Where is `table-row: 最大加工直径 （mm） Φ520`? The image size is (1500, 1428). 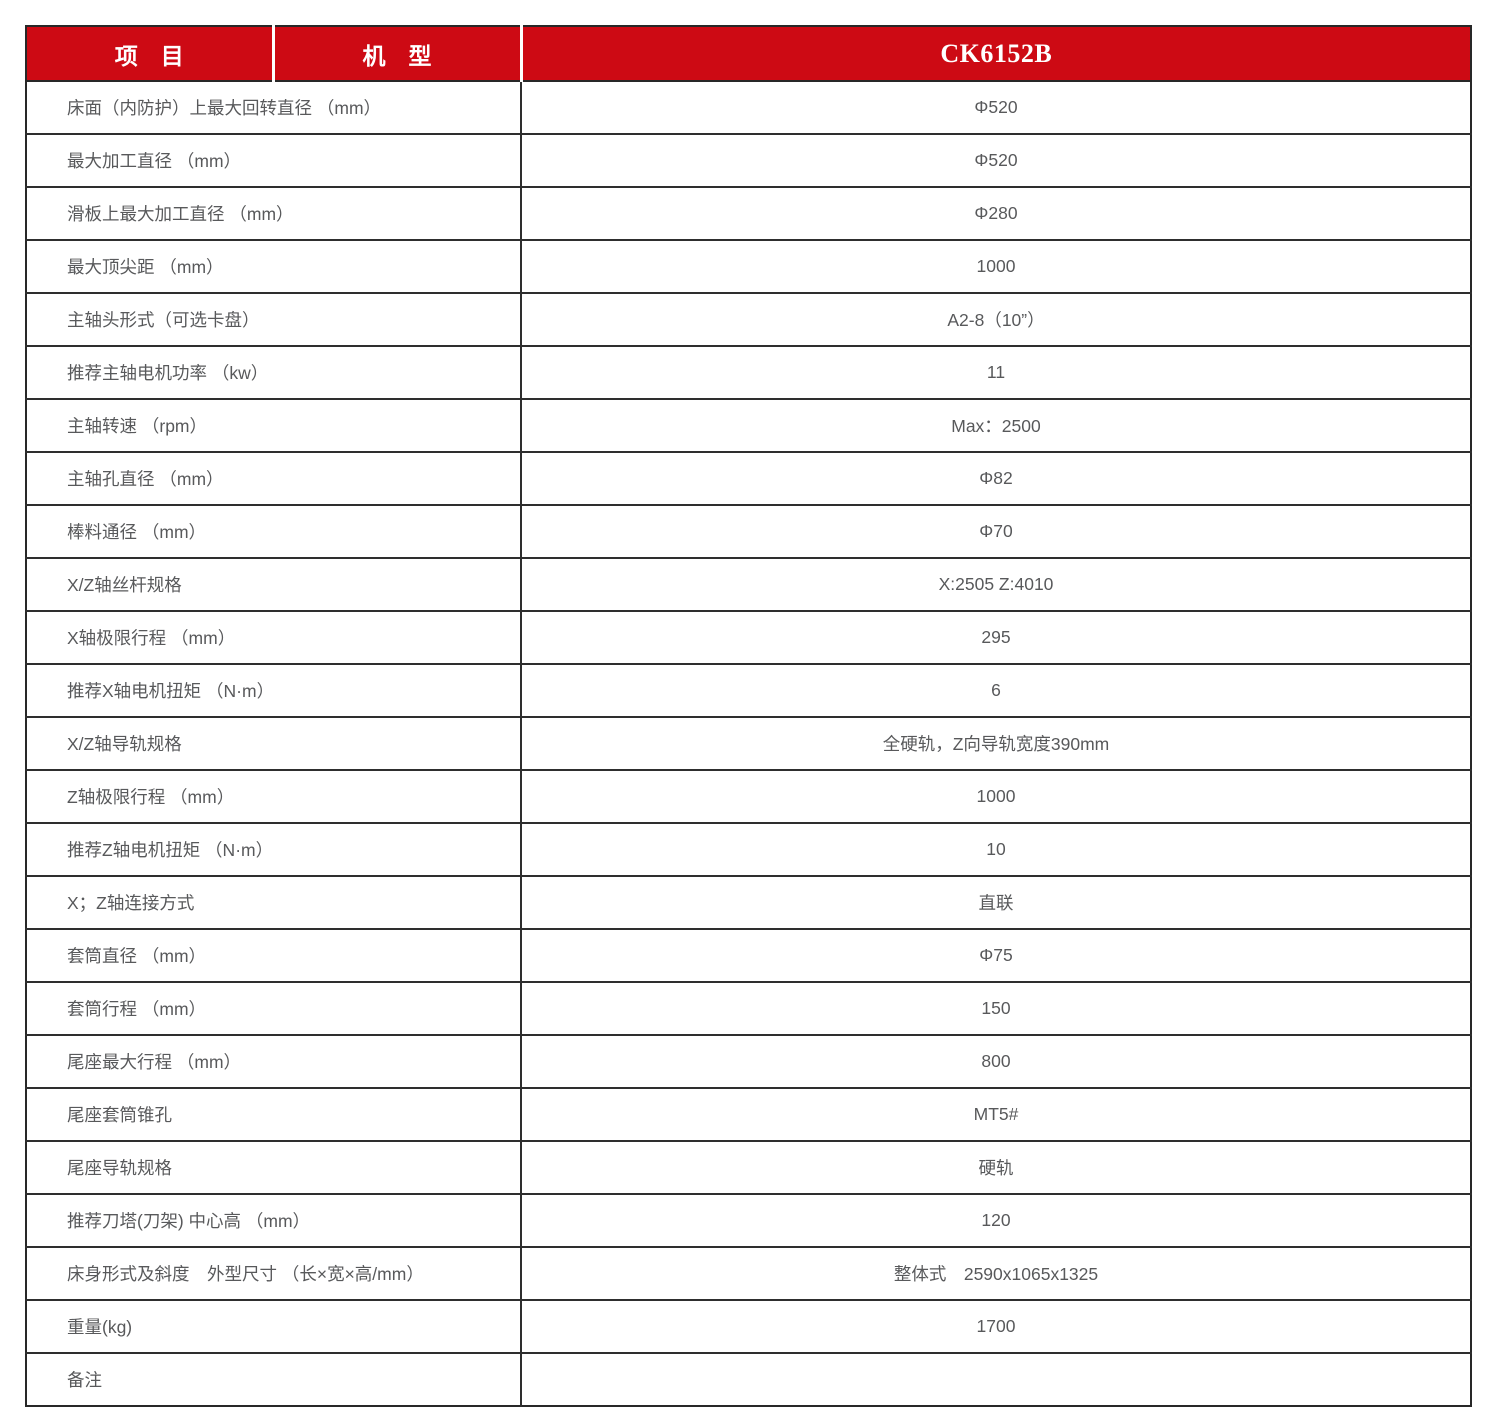
table-row: 最大加工直径 （mm） Φ520 is located at coordinates (748, 161).